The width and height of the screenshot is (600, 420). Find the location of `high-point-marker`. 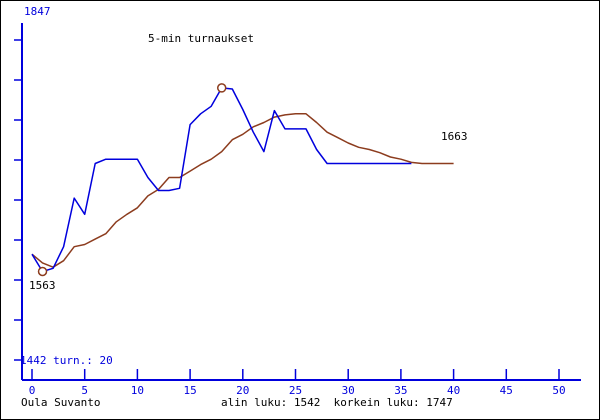

high-point-marker is located at coordinates (221, 88).